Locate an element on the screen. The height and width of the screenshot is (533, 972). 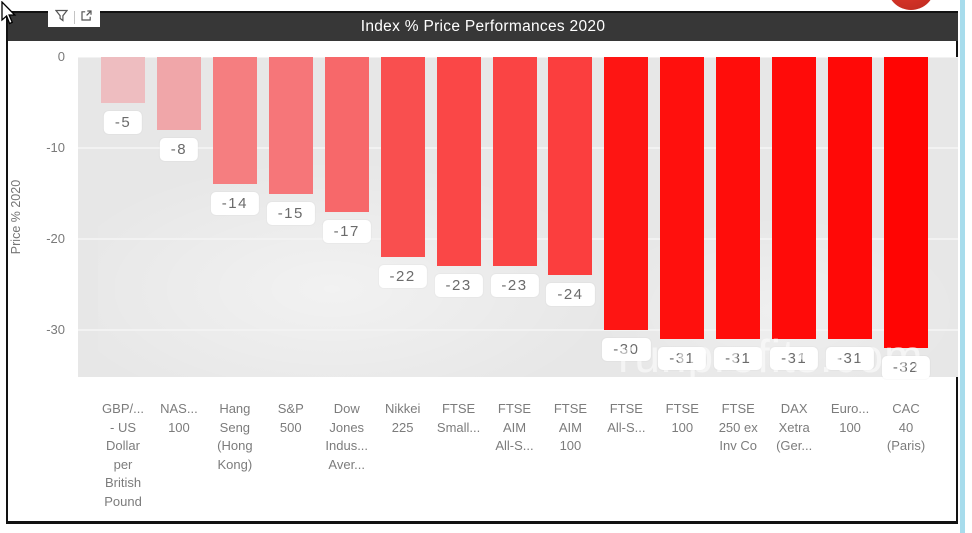
filter-icon is located at coordinates (61, 18).